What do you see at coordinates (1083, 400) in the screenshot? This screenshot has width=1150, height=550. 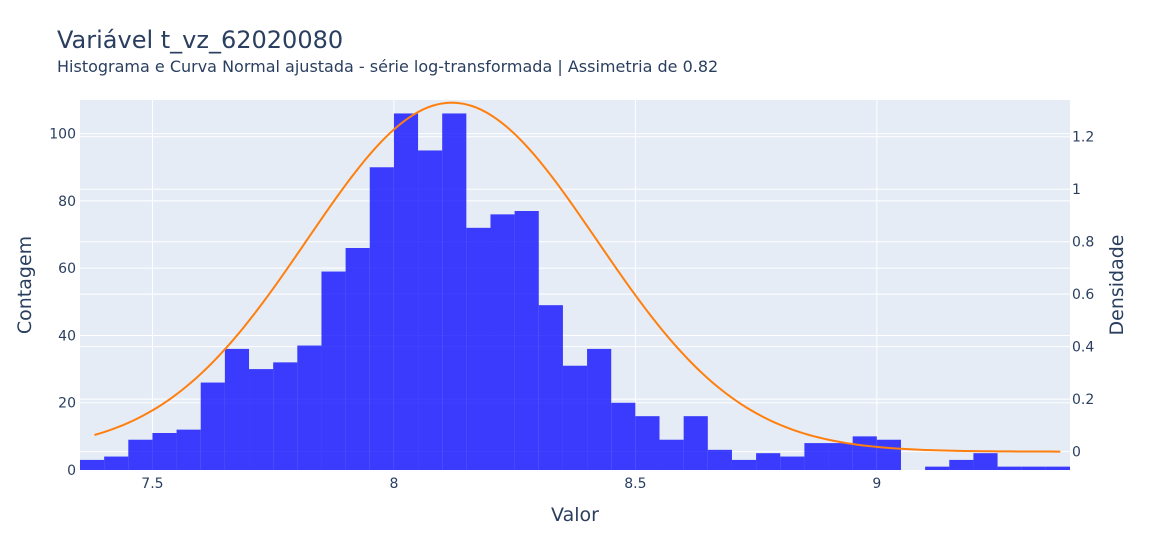 I see `y2-tick-label: 0.2` at bounding box center [1083, 400].